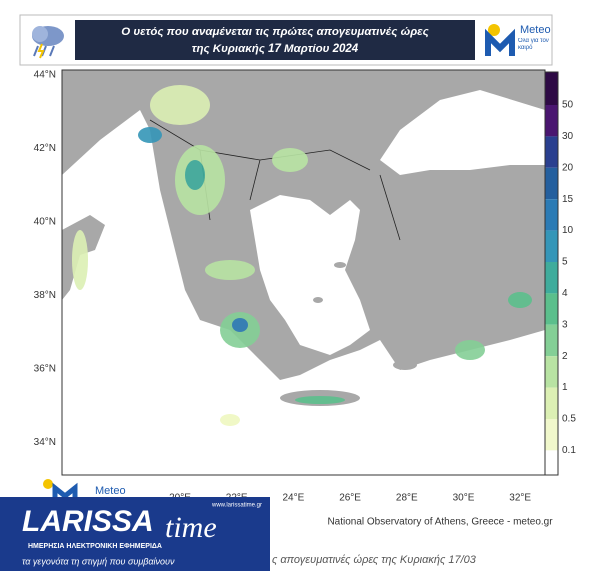 The image size is (600, 571). What do you see at coordinates (45, 369) in the screenshot?
I see `lat-label: 36°N` at bounding box center [45, 369].